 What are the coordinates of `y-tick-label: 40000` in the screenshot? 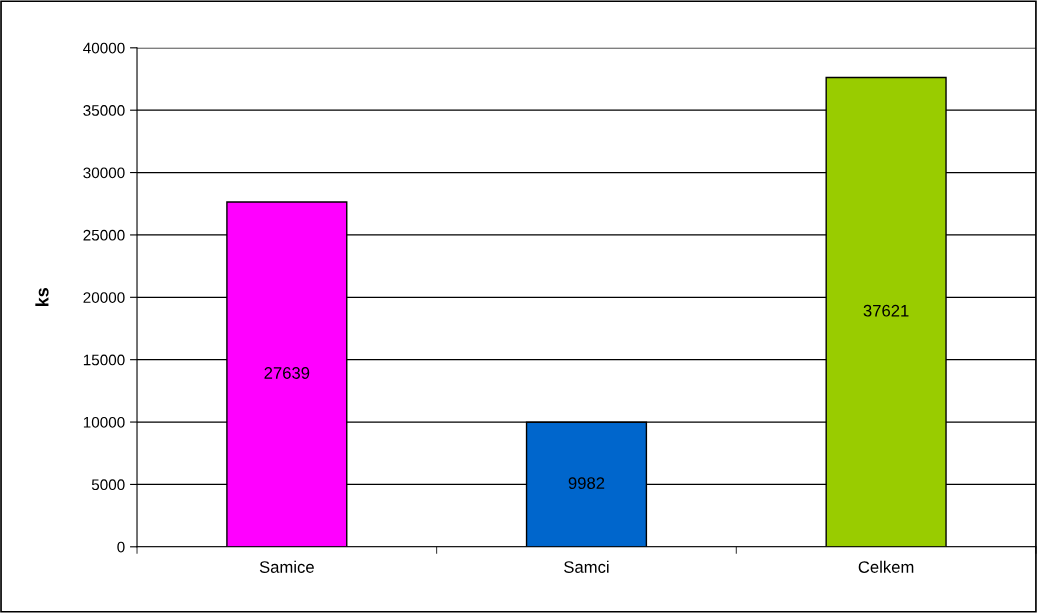 It's located at (104, 48).